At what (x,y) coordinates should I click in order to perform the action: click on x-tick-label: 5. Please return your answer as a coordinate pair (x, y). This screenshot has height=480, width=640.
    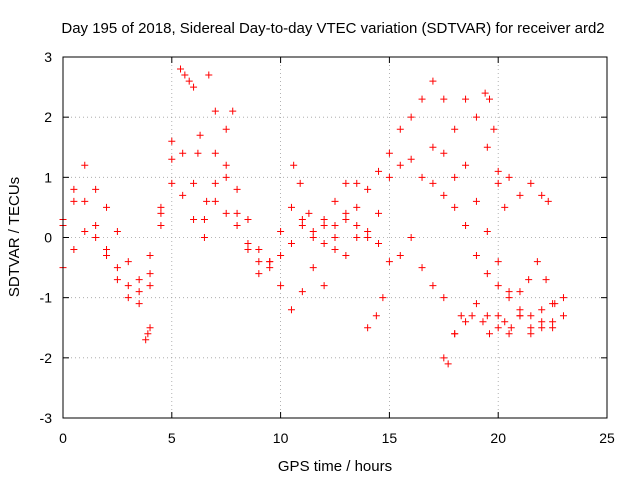
    Looking at the image, I should click on (172, 438).